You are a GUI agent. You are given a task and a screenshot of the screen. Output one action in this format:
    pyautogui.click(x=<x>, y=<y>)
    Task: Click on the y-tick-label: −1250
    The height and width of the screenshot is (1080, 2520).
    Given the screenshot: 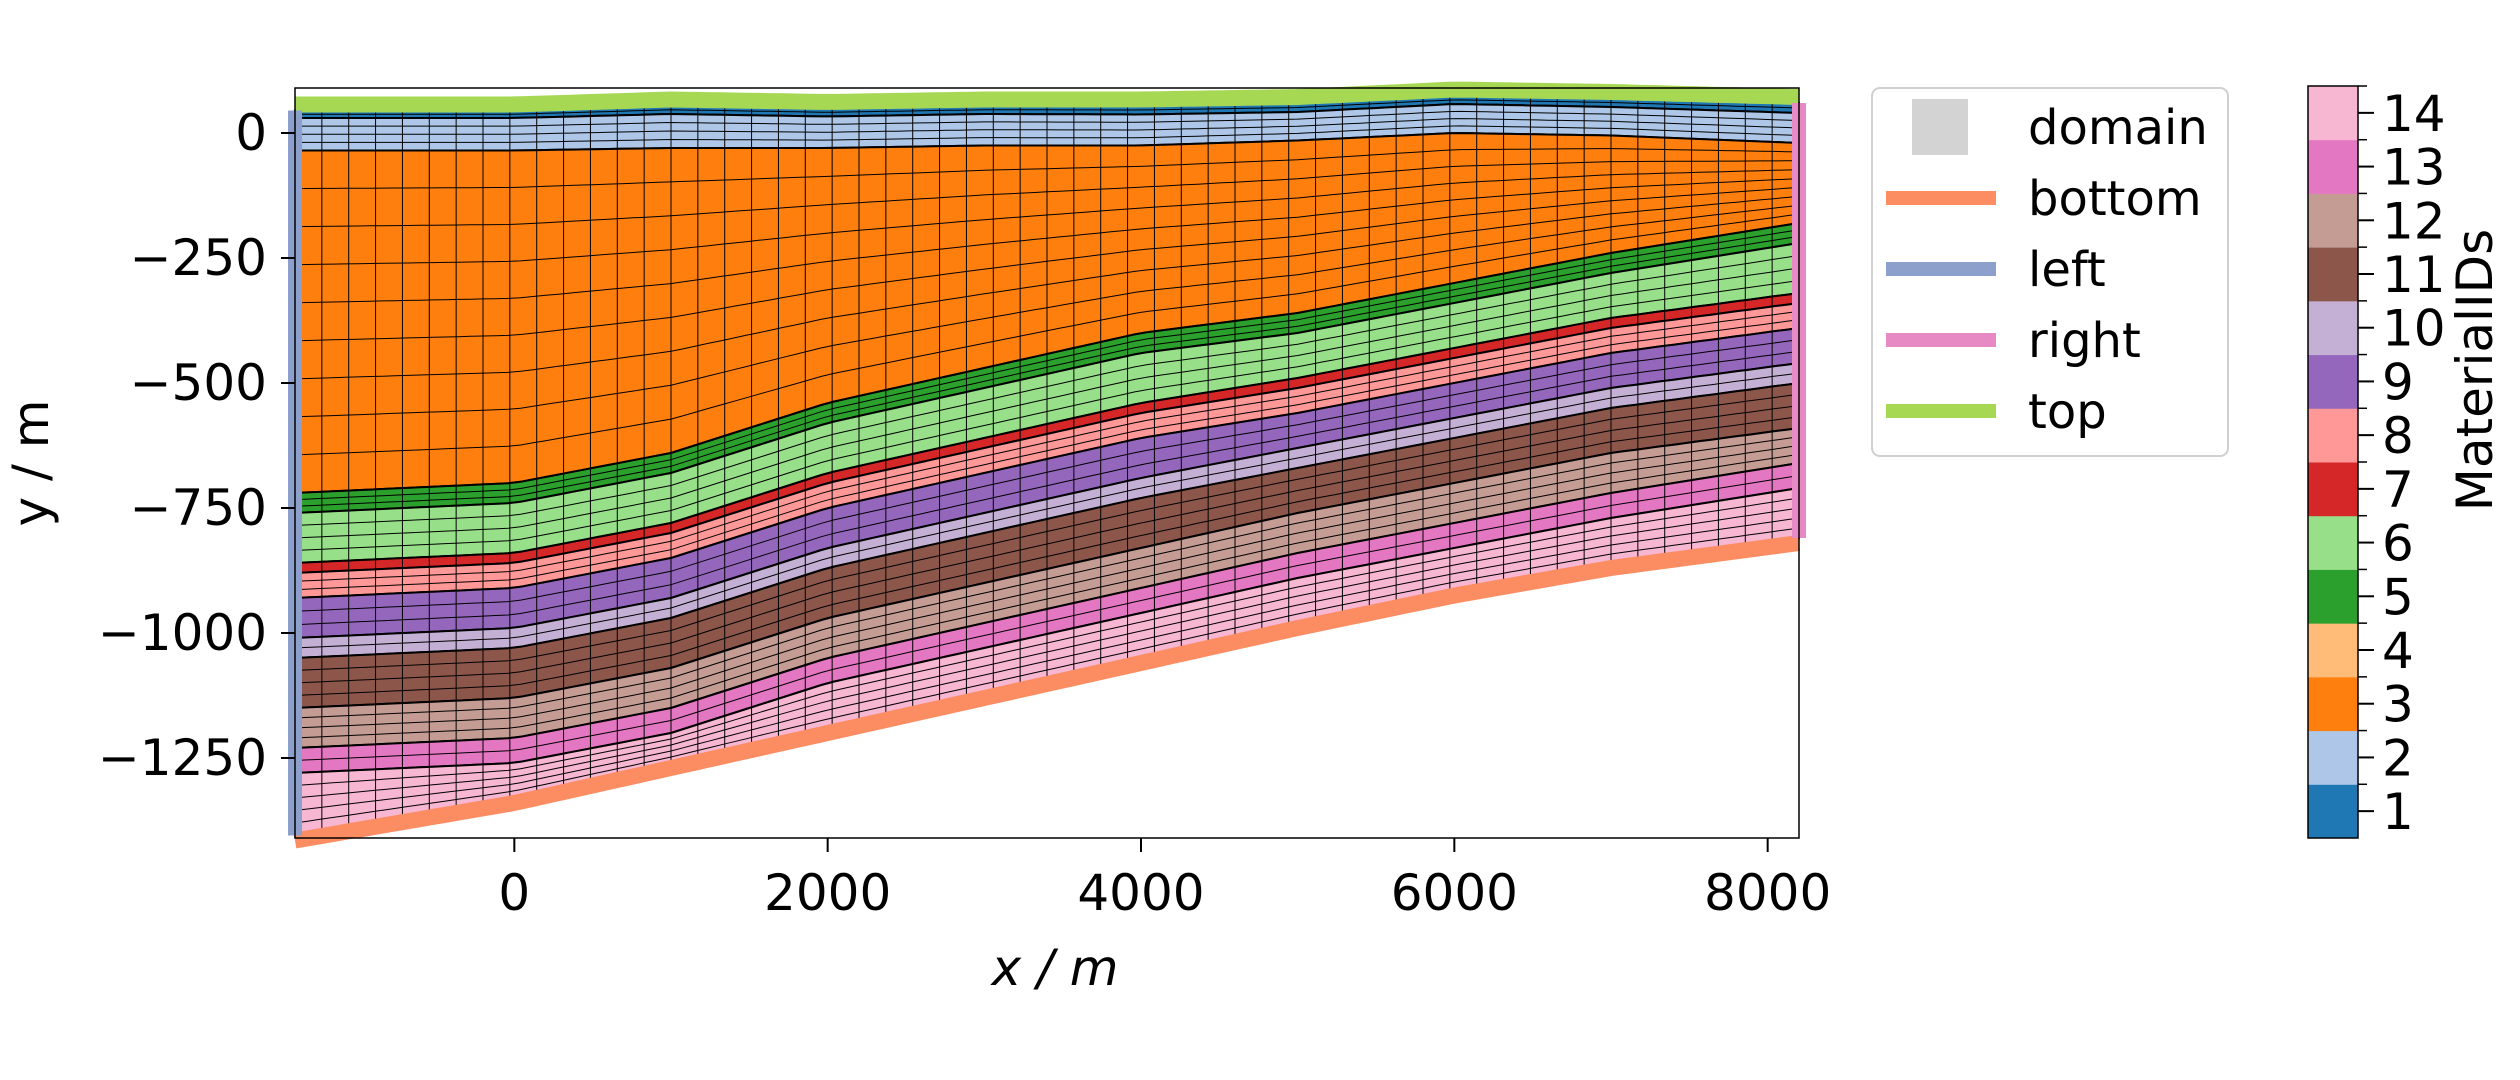 What is the action you would take?
    pyautogui.click(x=182, y=758)
    